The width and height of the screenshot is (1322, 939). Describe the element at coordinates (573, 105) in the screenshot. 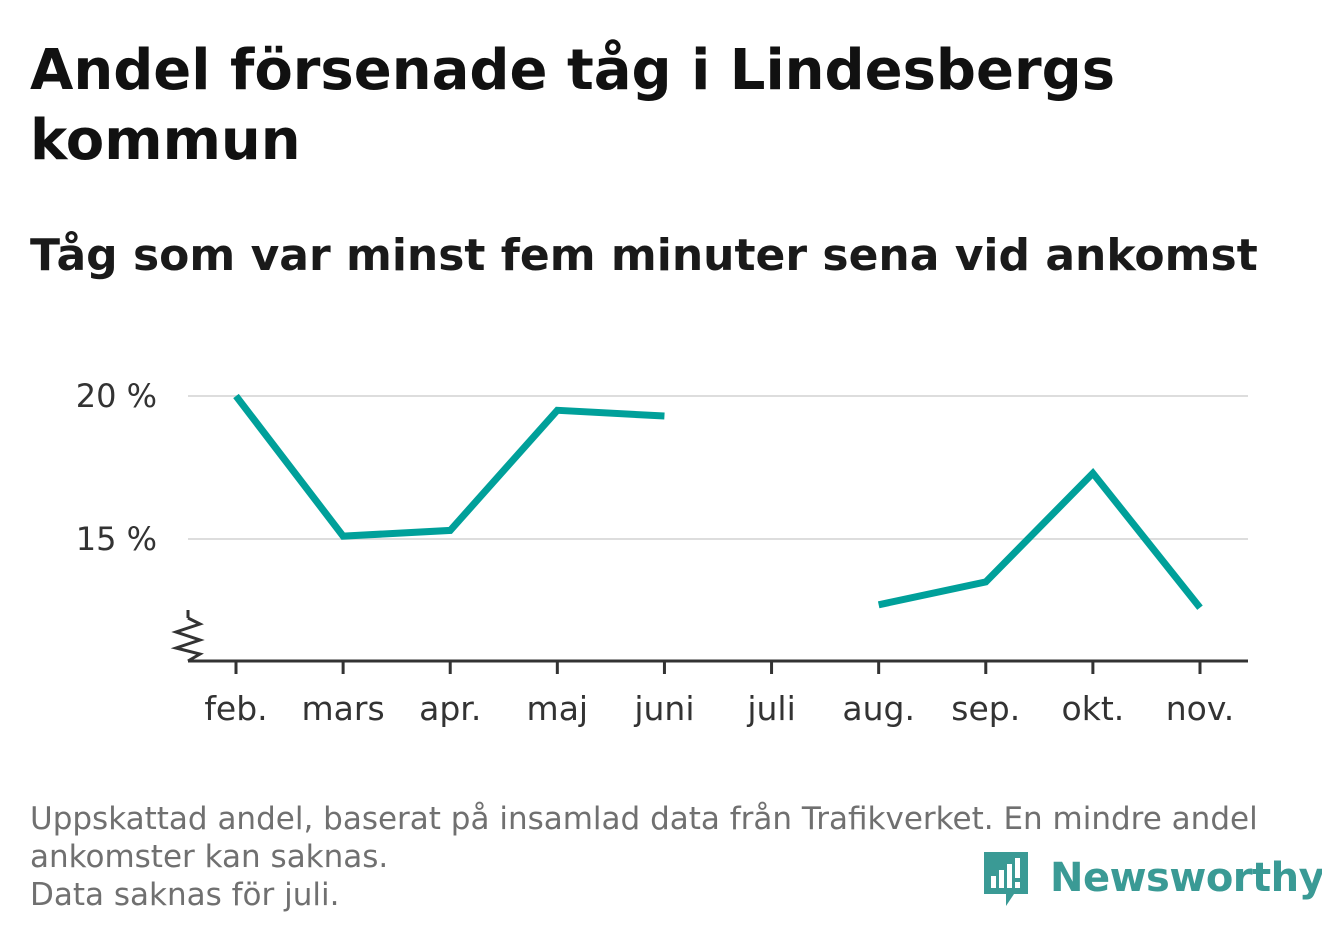

I see `chart-title: Andel försenade tåg i Lindesbergs kommun` at that location.